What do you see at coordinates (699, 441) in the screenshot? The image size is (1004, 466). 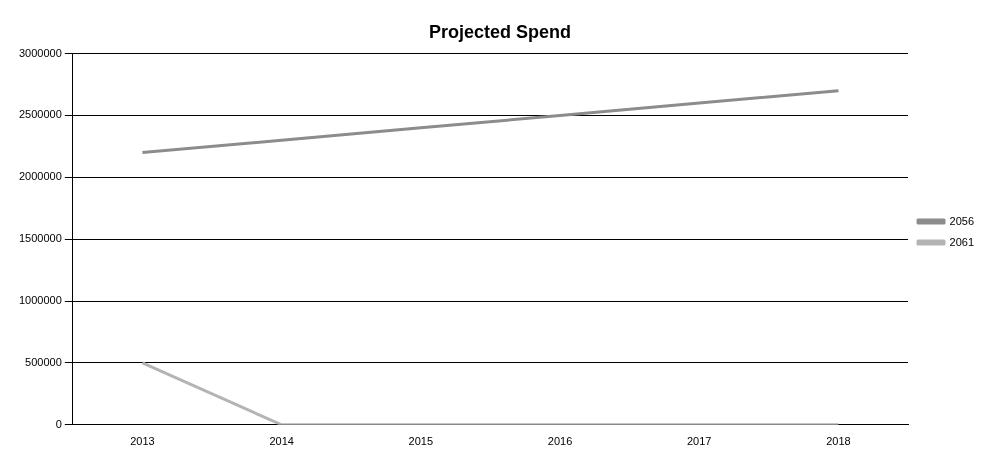 I see `x-tick-label: 2017` at bounding box center [699, 441].